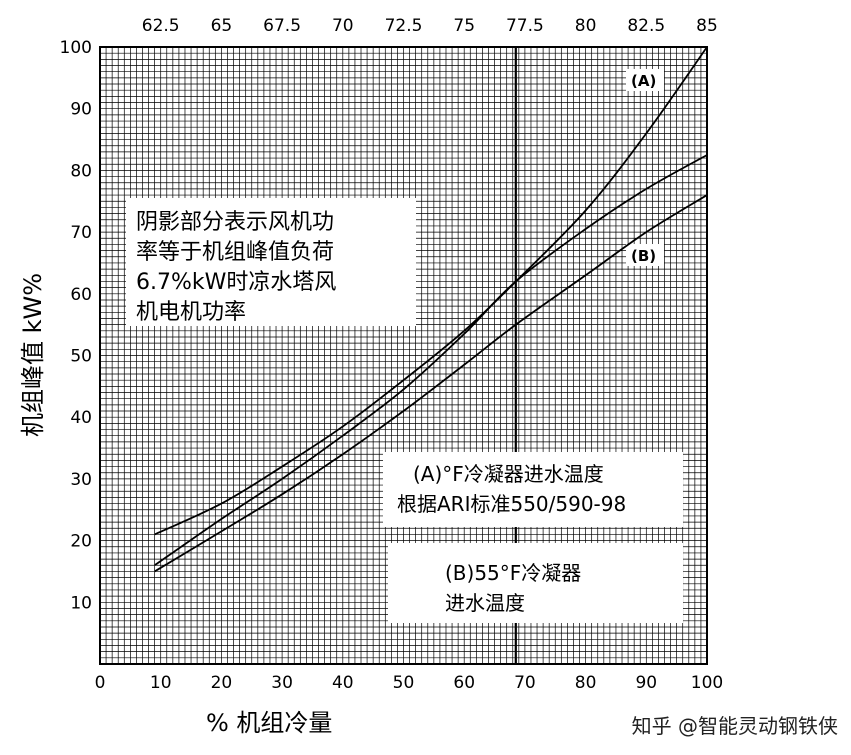 This screenshot has width=851, height=755. What do you see at coordinates (707, 683) in the screenshot?
I see `x-tick-label: 100` at bounding box center [707, 683].